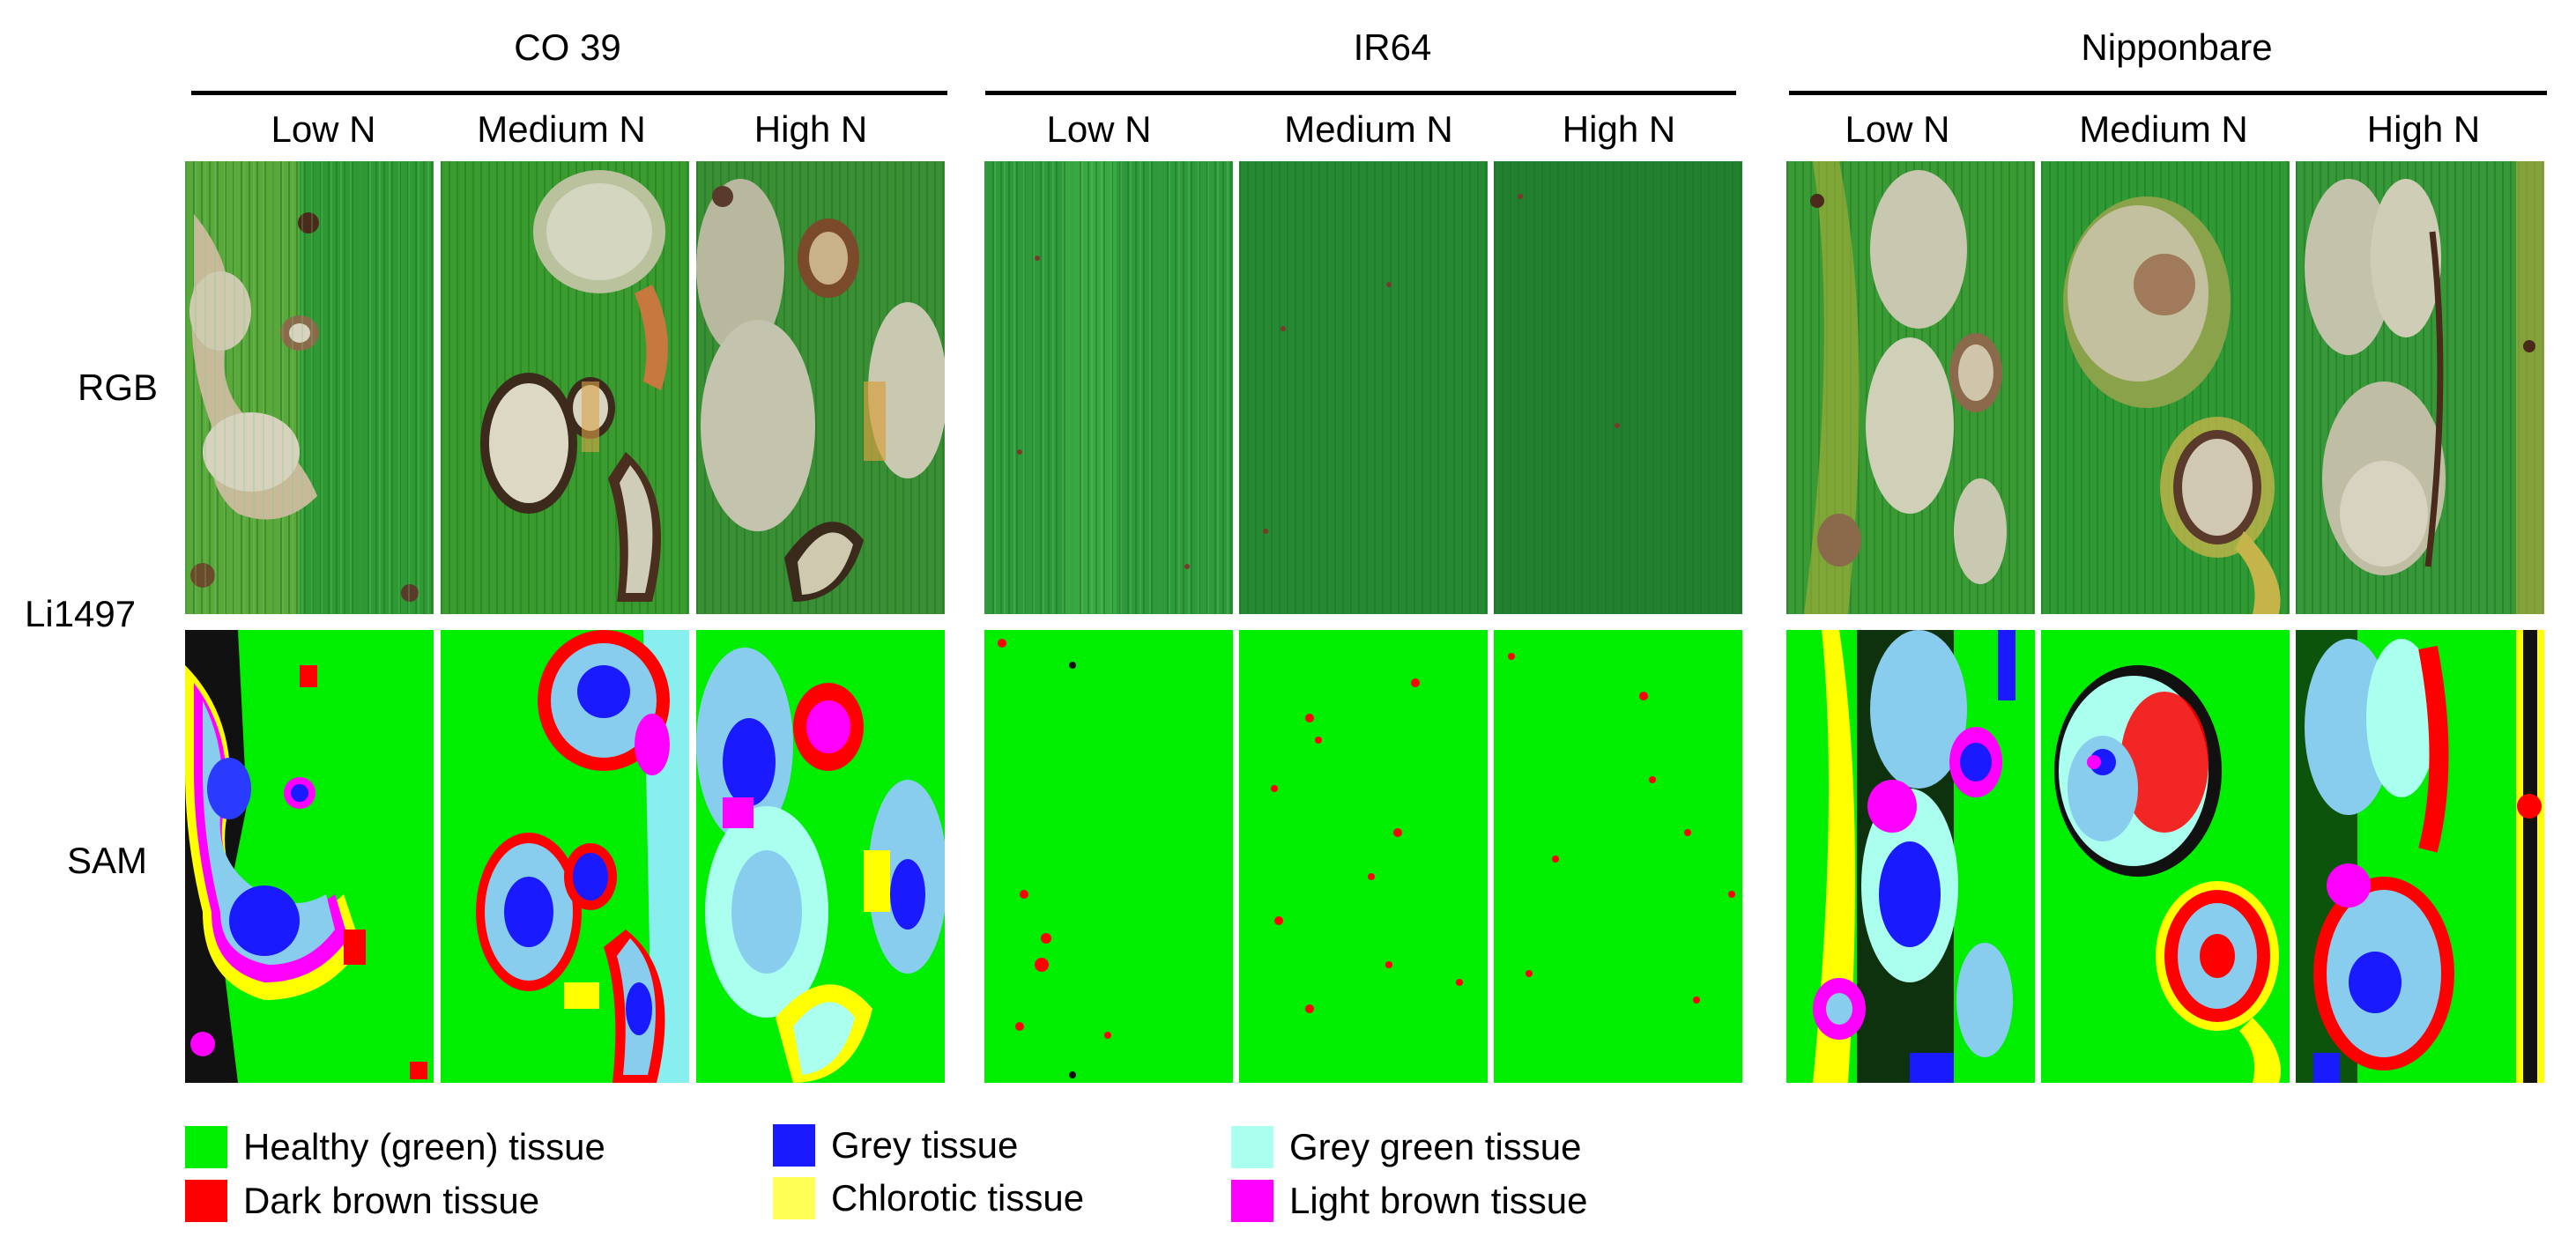  I want to click on legend-swatch-grey, so click(794, 1145).